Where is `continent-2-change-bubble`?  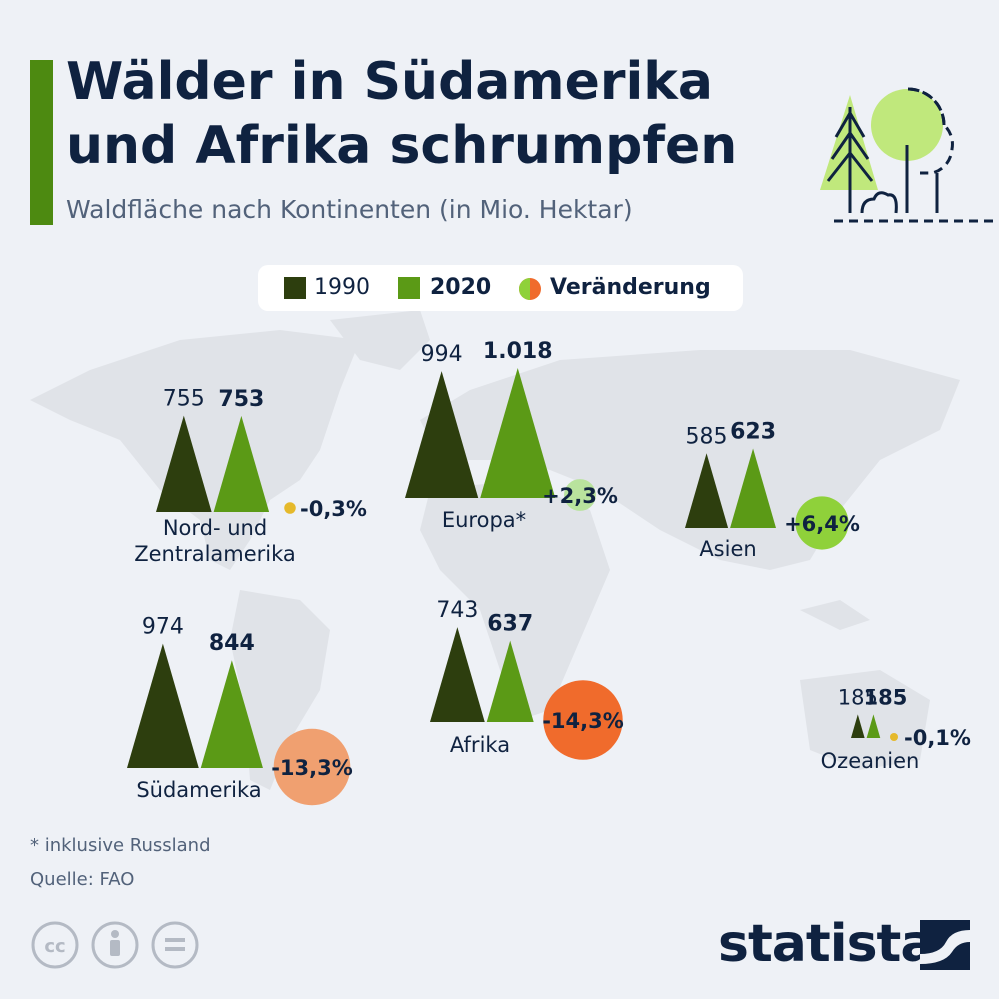 continent-2-change-bubble is located at coordinates (580, 495).